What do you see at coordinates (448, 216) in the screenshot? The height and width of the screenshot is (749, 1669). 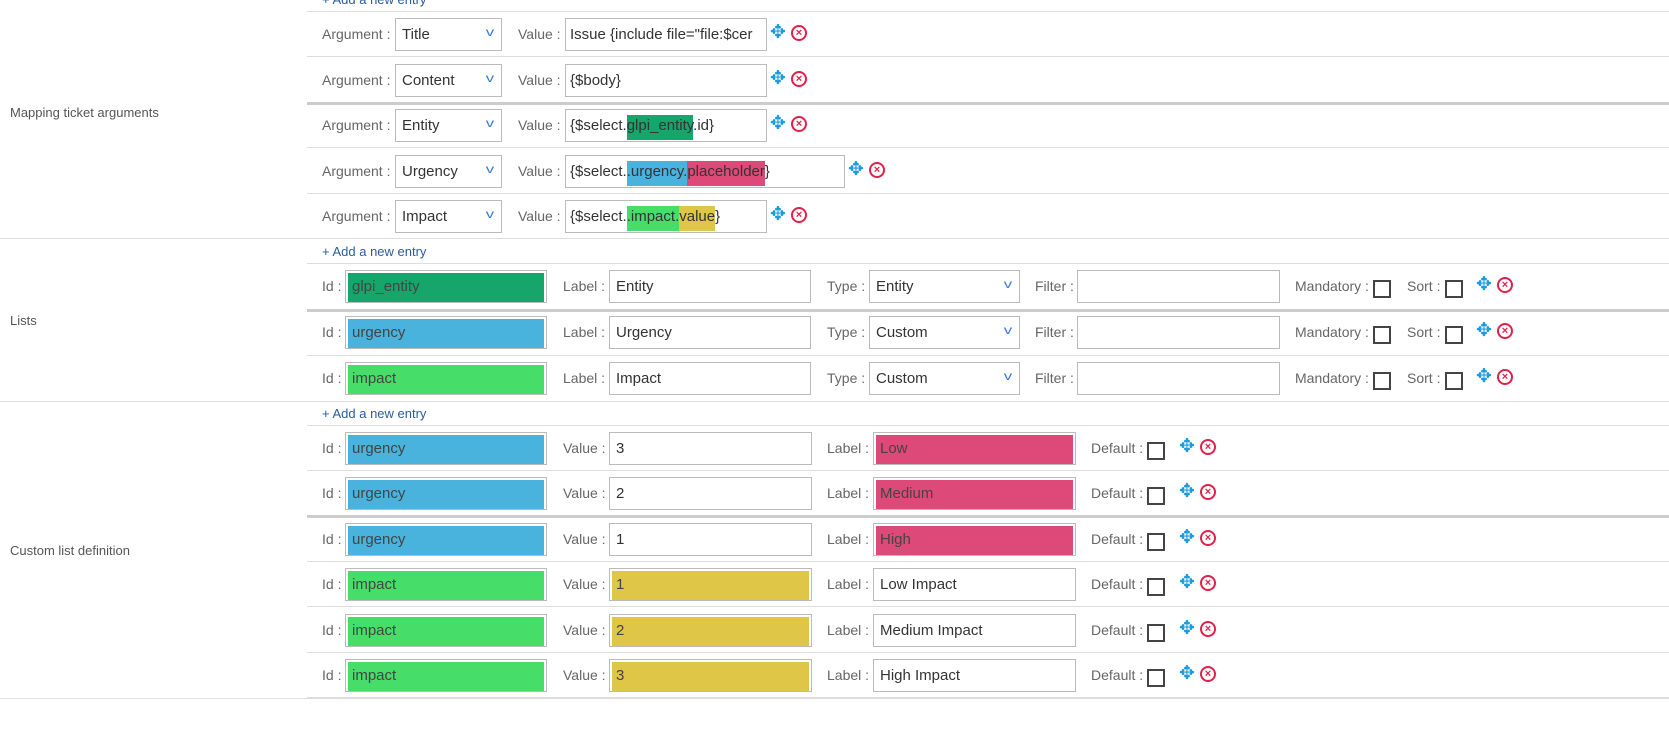 I see `argument-select: Impact v` at bounding box center [448, 216].